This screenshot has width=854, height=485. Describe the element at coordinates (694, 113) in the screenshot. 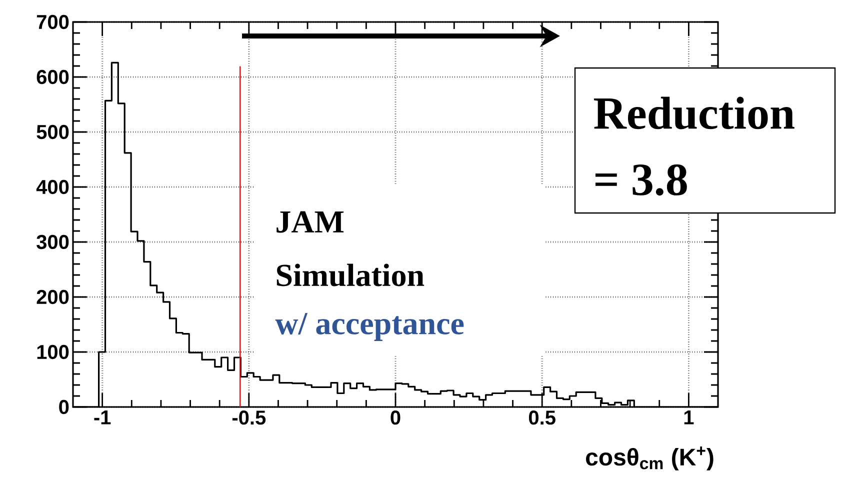

I see `annotation: Reduction` at that location.